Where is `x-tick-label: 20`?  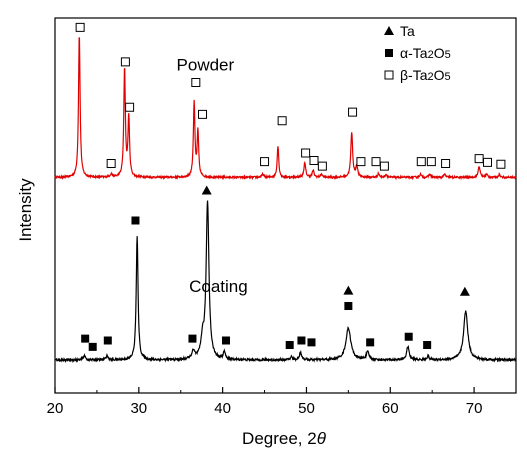
x-tick-label: 20 is located at coordinates (55, 408).